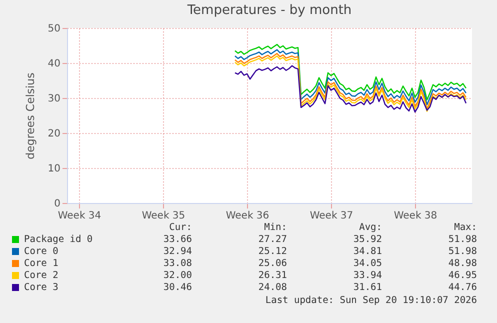 This screenshot has height=323, width=497. I want to click on x-tick-label: Week 35, so click(164, 216).